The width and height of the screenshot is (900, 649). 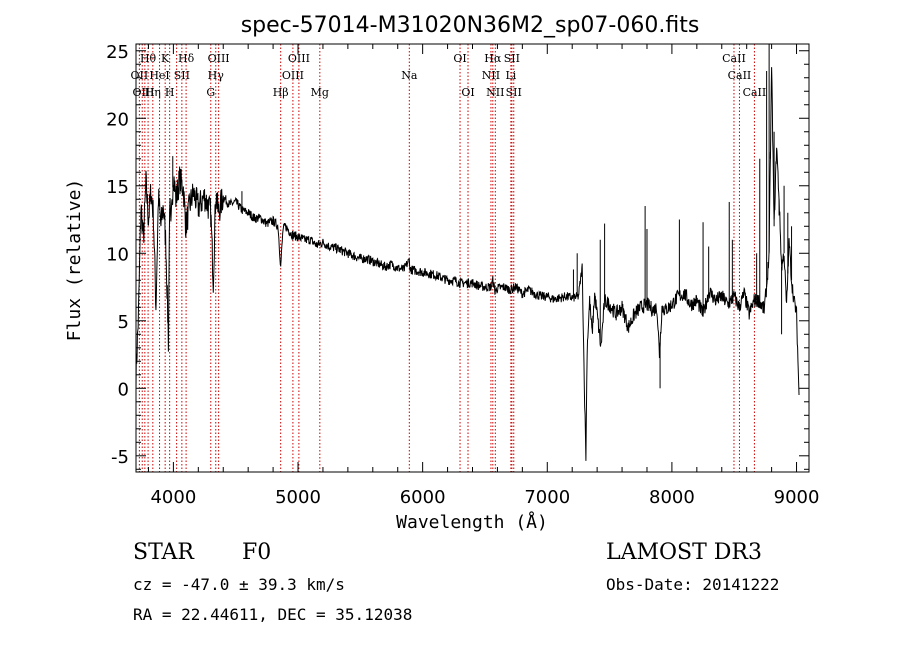 What do you see at coordinates (239, 584) in the screenshot?
I see `redshift-cz: cz = -47.0 ± 39.3 km/s` at bounding box center [239, 584].